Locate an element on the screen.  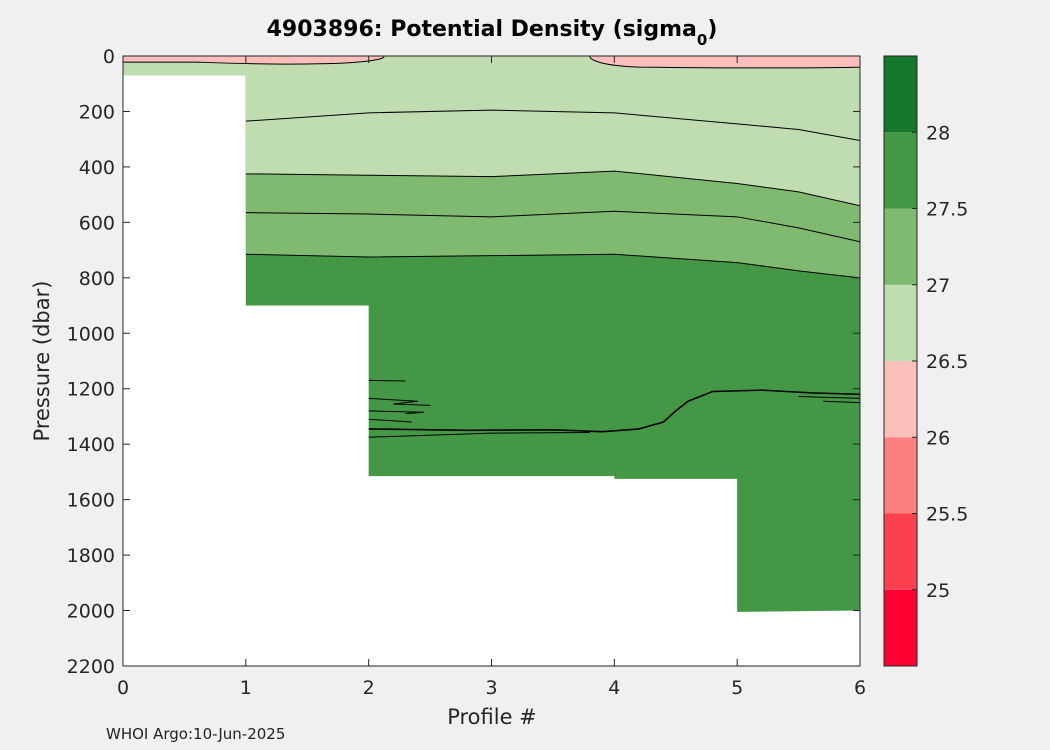
band-above-26.5 is located at coordinates (491, 98).